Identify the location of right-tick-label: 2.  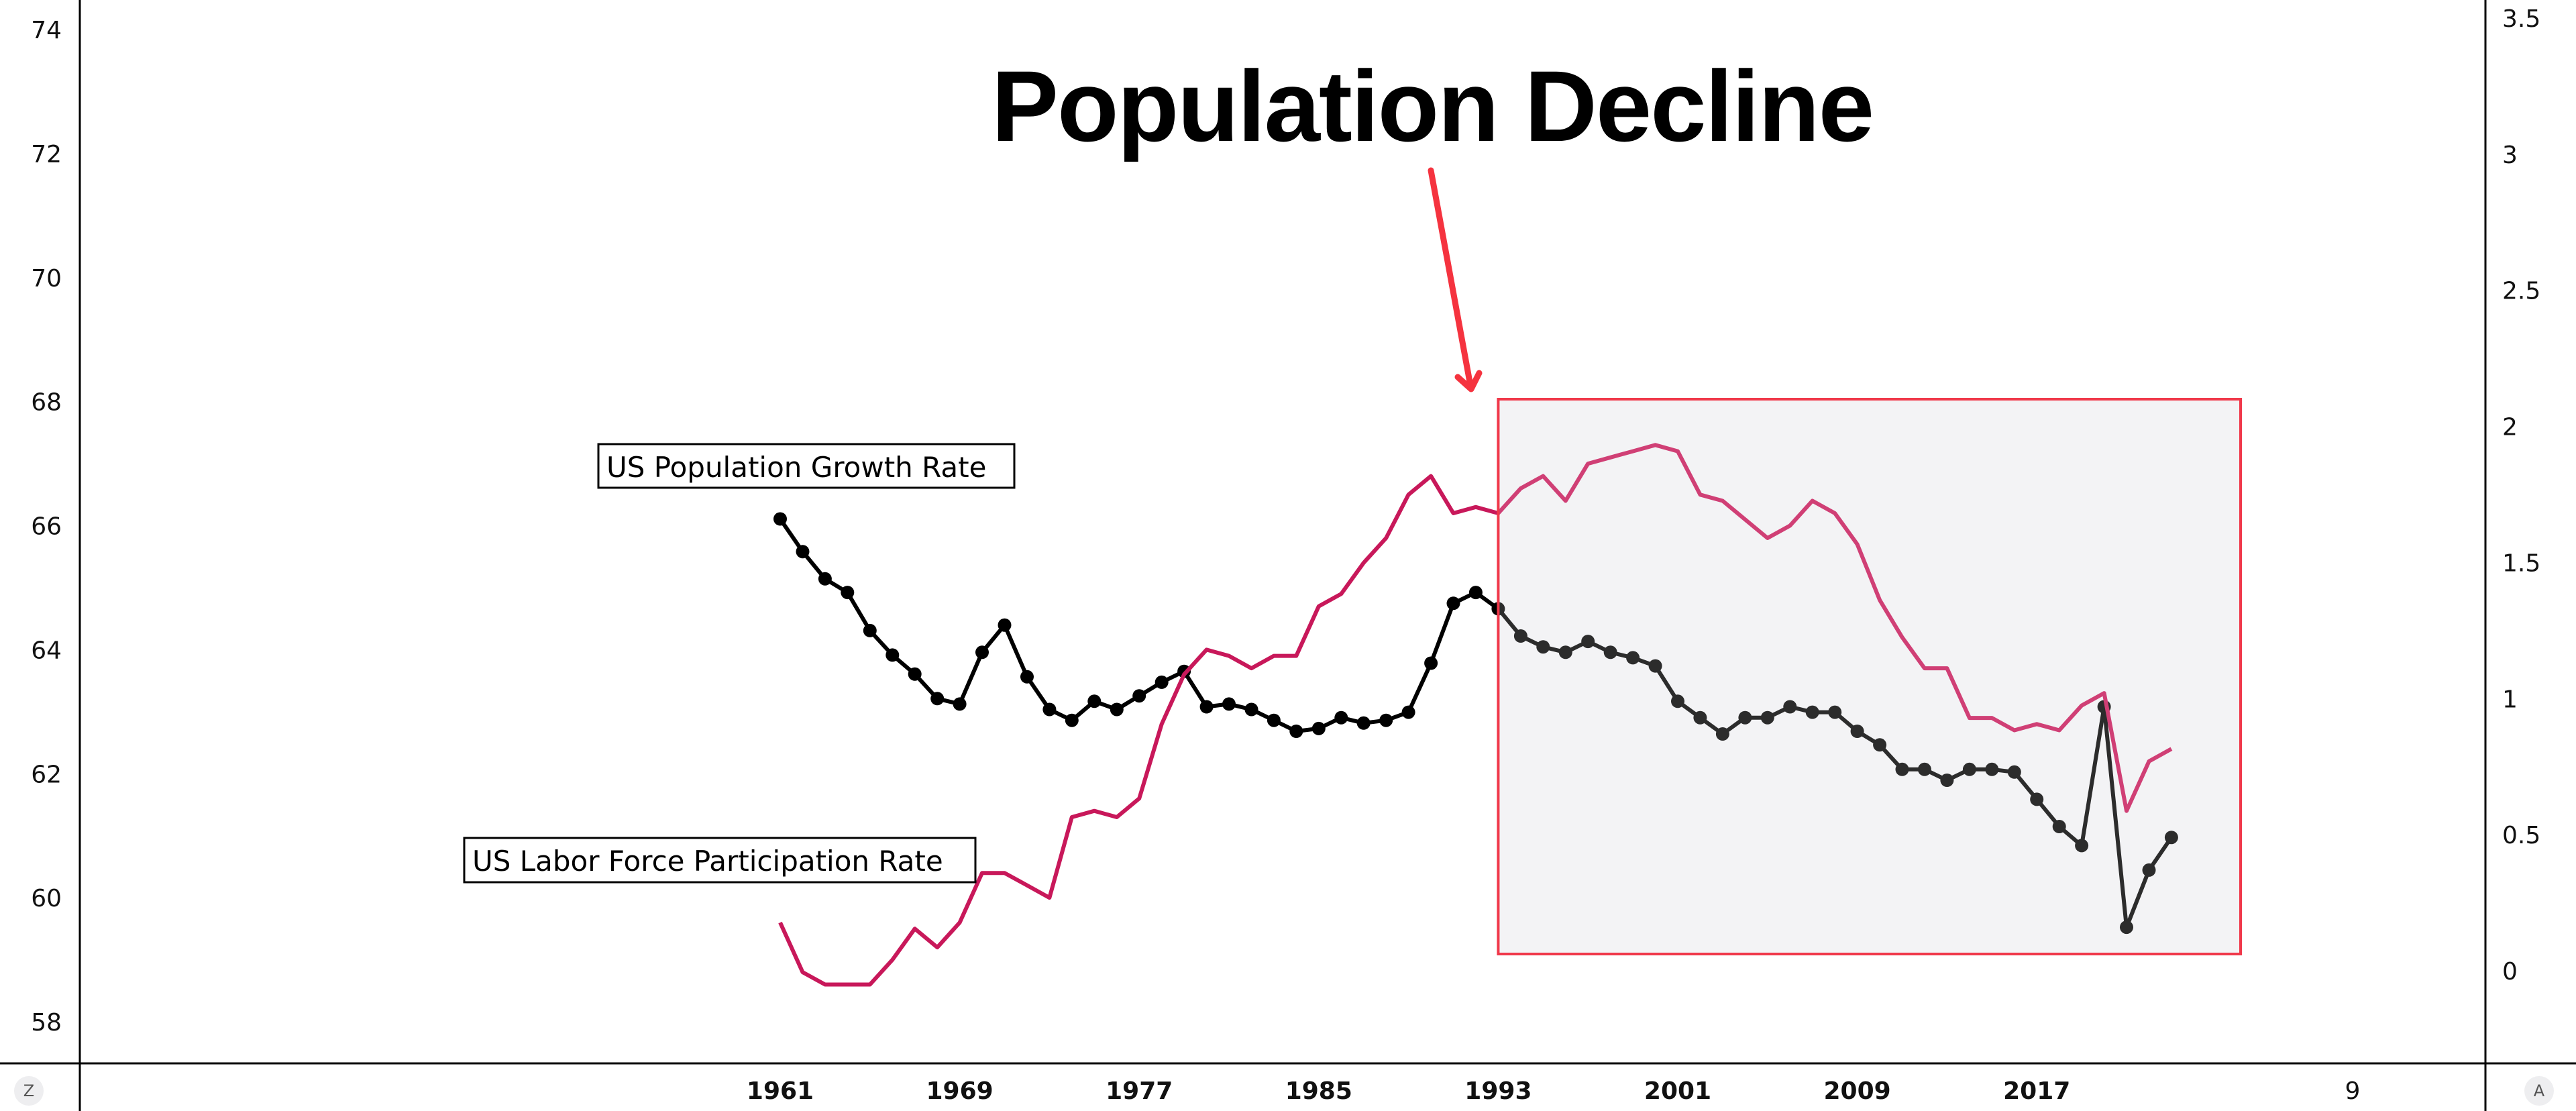
(2510, 427).